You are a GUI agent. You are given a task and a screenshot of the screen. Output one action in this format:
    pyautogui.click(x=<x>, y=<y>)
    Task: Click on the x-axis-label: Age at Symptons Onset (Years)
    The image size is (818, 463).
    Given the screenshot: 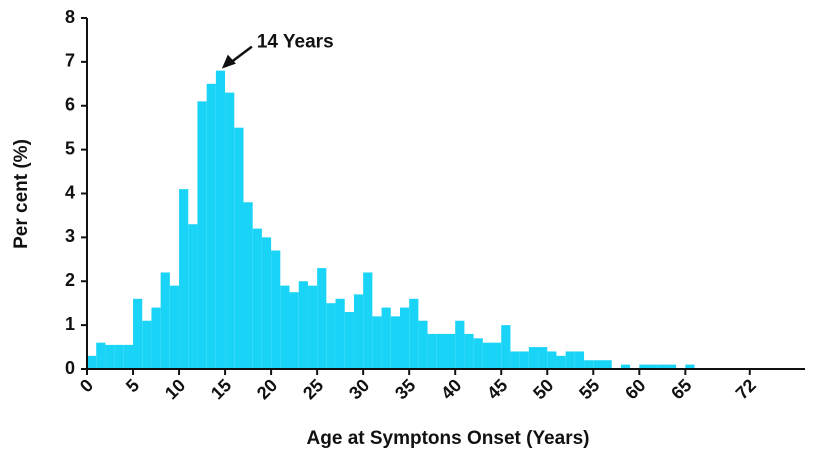 What is the action you would take?
    pyautogui.click(x=448, y=438)
    